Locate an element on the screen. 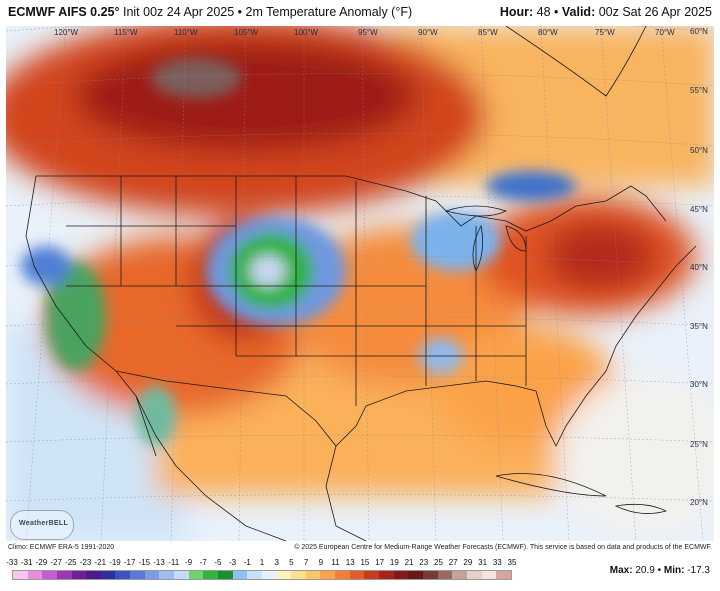 The height and width of the screenshot is (591, 720). legend-tick-label: 19 is located at coordinates (394, 562).